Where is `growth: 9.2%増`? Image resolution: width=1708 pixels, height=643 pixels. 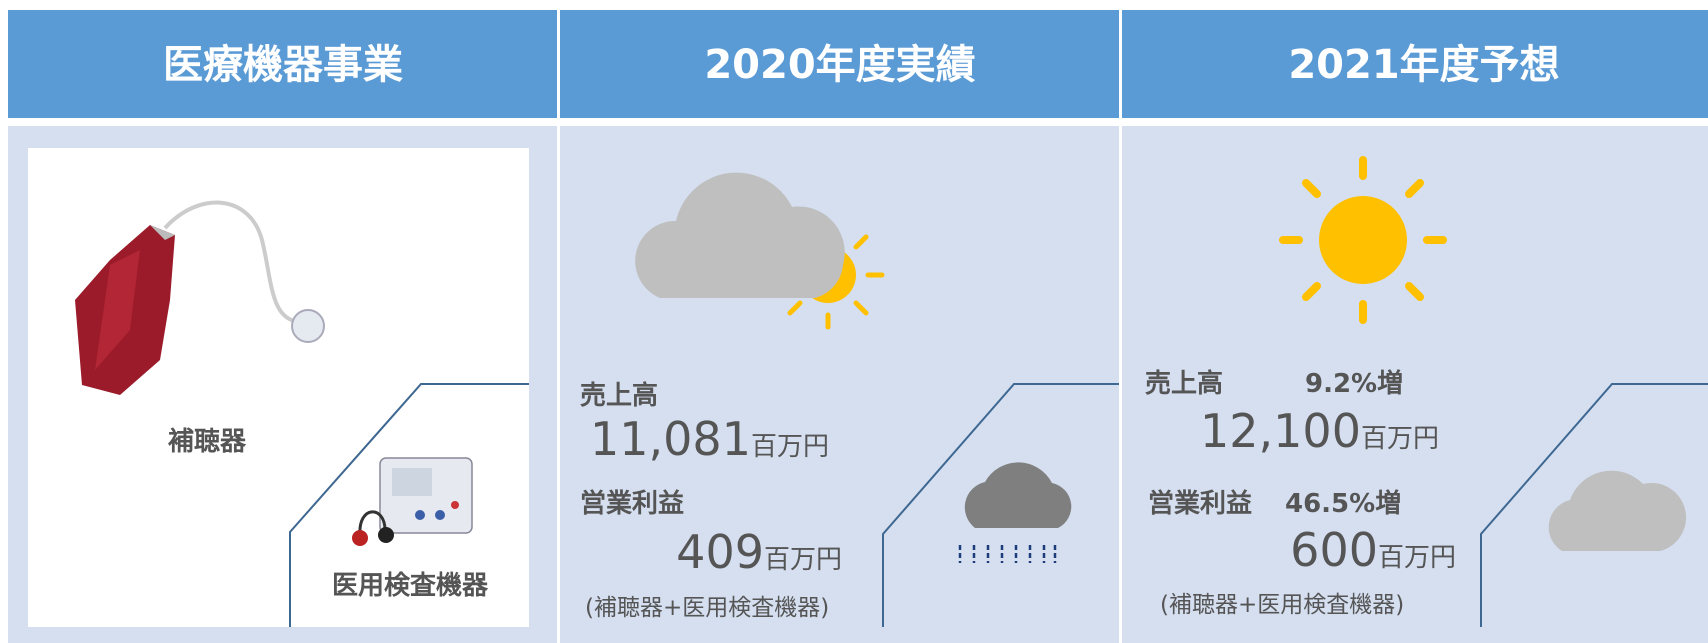 growth: 9.2%増 is located at coordinates (1354, 384).